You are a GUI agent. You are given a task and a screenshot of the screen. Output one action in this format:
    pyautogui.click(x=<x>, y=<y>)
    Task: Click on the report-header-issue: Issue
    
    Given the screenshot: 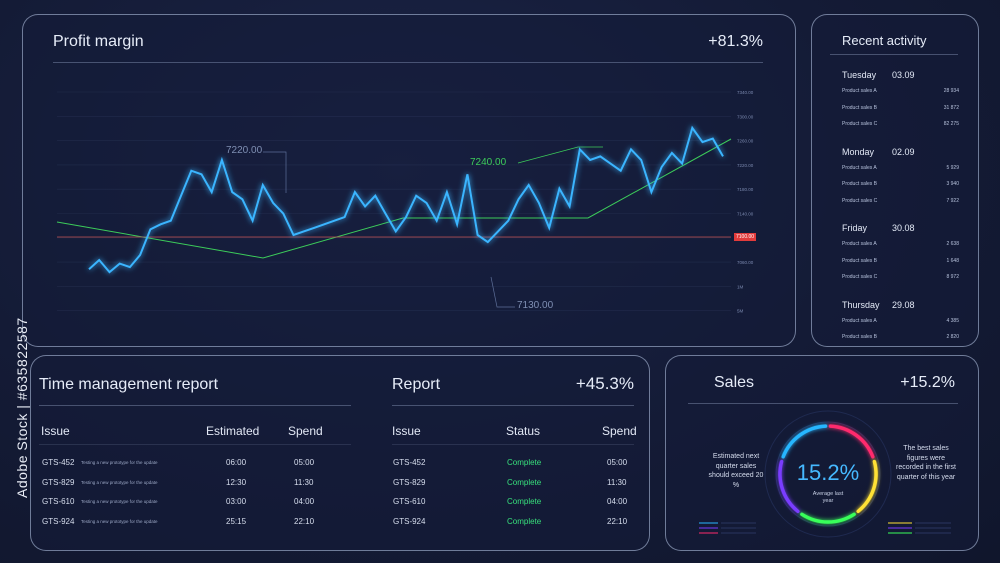 What is the action you would take?
    pyautogui.click(x=406, y=431)
    